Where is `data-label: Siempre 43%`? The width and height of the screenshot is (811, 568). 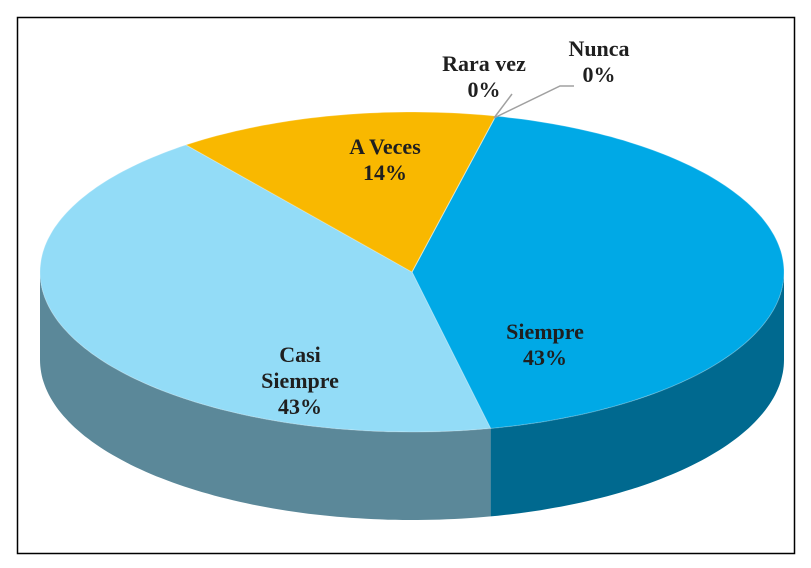
data-label: Siempre 43% is located at coordinates (545, 345).